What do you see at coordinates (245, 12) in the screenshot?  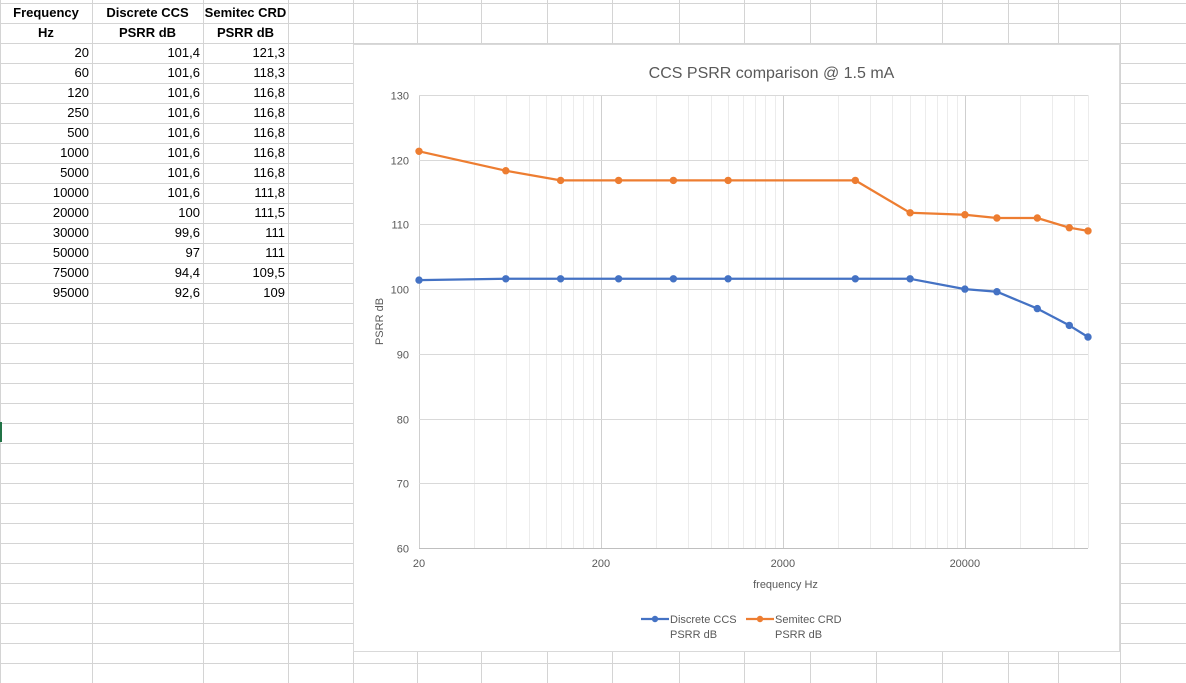 I see `header-cell: Semitec CRD` at bounding box center [245, 12].